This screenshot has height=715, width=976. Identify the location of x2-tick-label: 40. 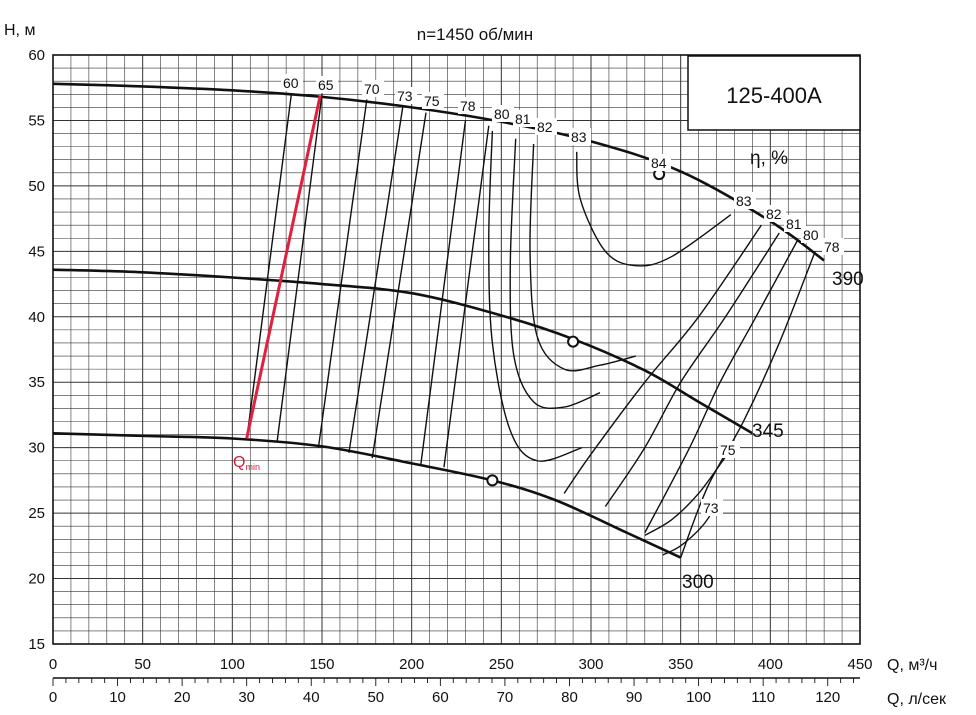
(311, 697).